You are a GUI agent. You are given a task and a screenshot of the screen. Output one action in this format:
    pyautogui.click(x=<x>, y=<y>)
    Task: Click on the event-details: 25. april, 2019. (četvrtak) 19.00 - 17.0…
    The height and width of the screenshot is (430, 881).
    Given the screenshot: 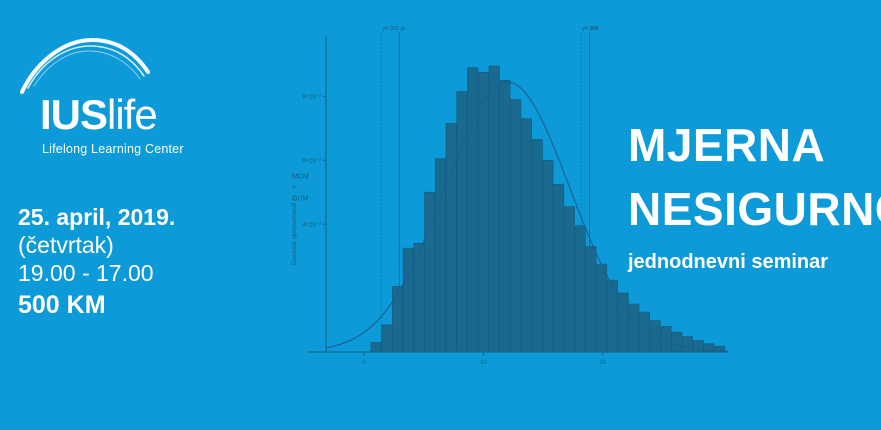 What is the action you would take?
    pyautogui.click(x=96, y=261)
    